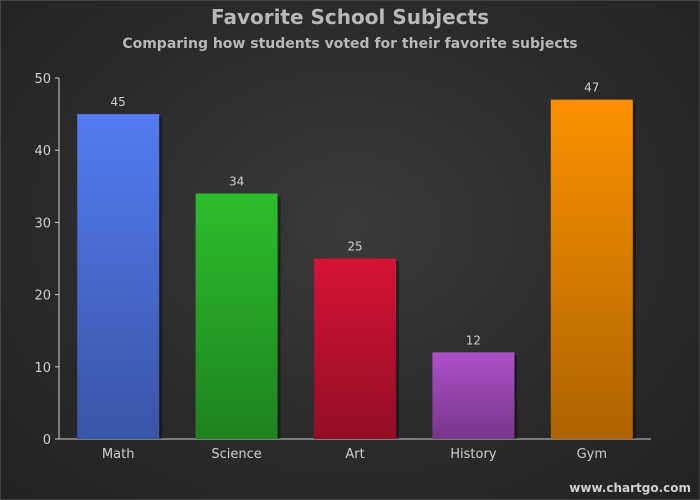 The height and width of the screenshot is (500, 700). Describe the element at coordinates (42, 151) in the screenshot. I see `y-tick-label: 40` at that location.